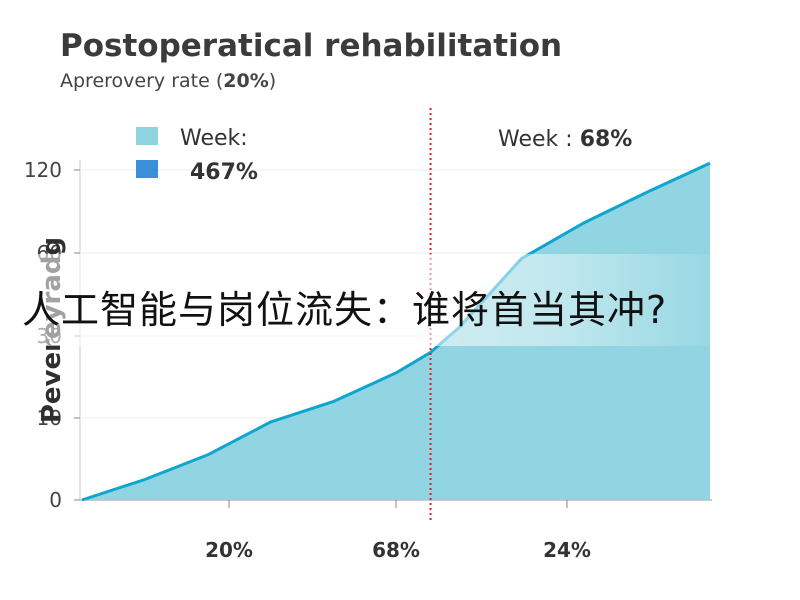  What do you see at coordinates (43, 170) in the screenshot?
I see `y-tick-label: 120` at bounding box center [43, 170].